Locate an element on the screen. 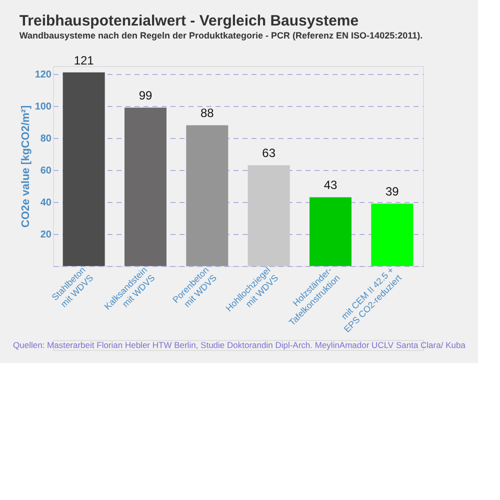 The image size is (500, 500). data-label: 88 is located at coordinates (207, 113).